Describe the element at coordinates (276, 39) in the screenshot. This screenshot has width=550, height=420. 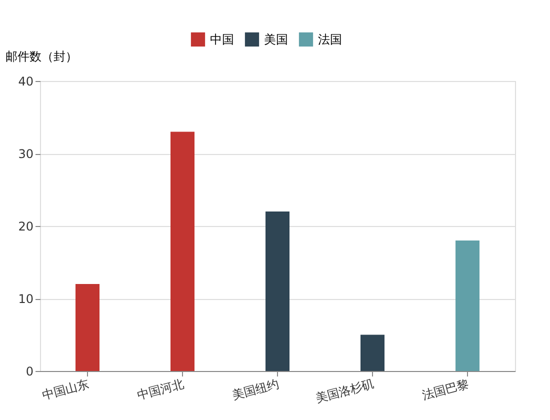
I see `legend-label: 美国` at that location.